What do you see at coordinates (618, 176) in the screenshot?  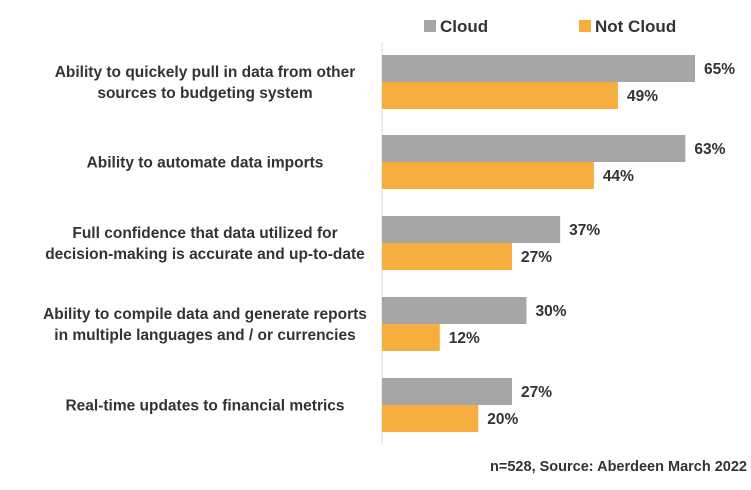 I see `data-label: 44%` at bounding box center [618, 176].